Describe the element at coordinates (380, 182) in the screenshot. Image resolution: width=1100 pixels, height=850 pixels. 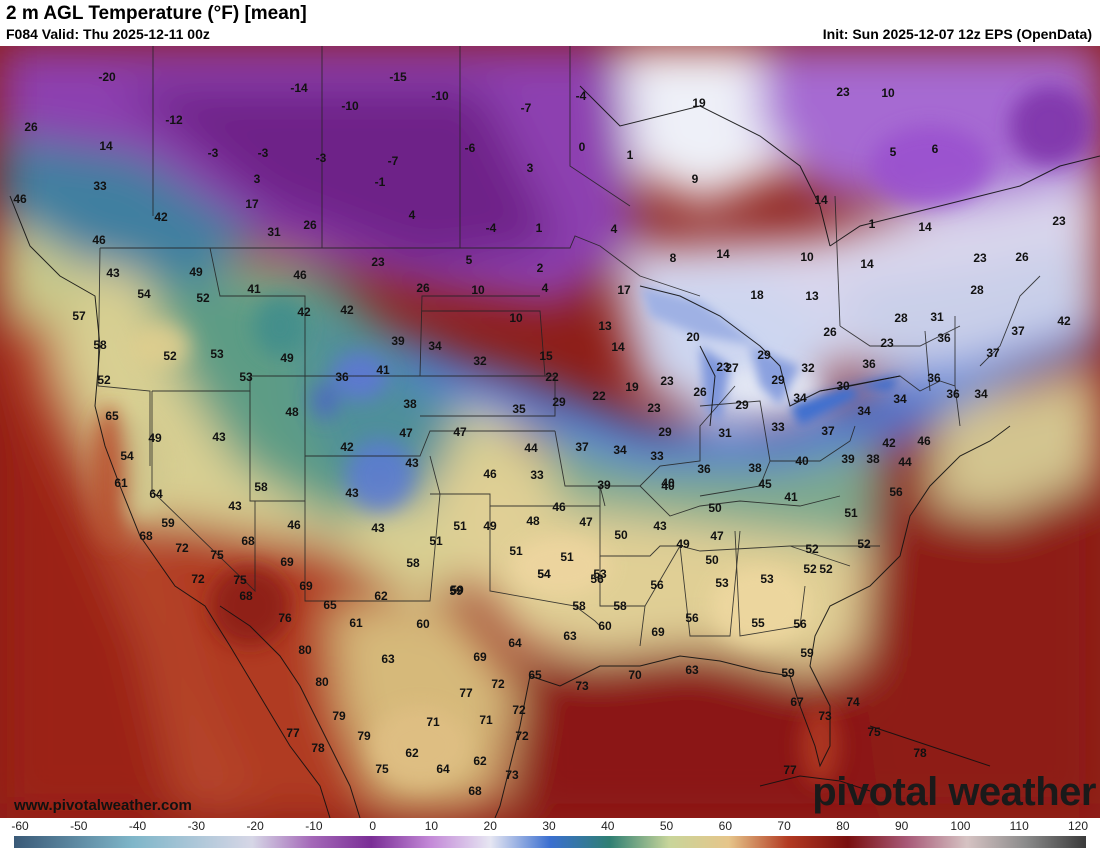
I see `temperature-value: -1` at that location.